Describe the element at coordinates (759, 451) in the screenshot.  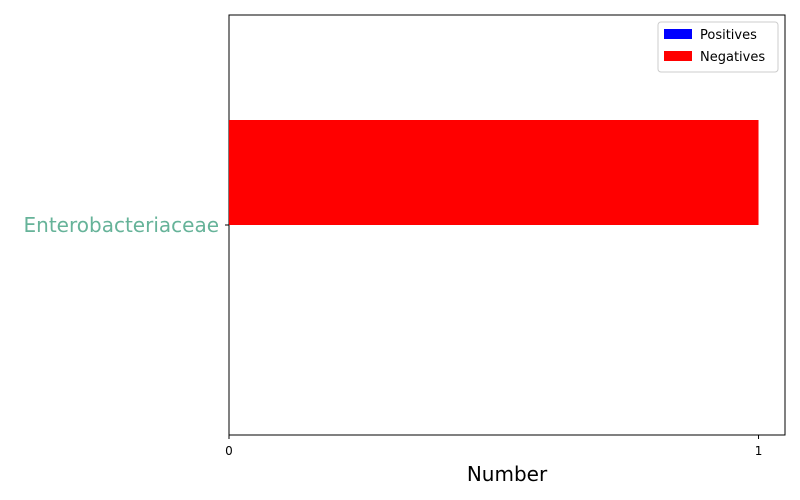
I see `x-tick-label: 1` at that location.